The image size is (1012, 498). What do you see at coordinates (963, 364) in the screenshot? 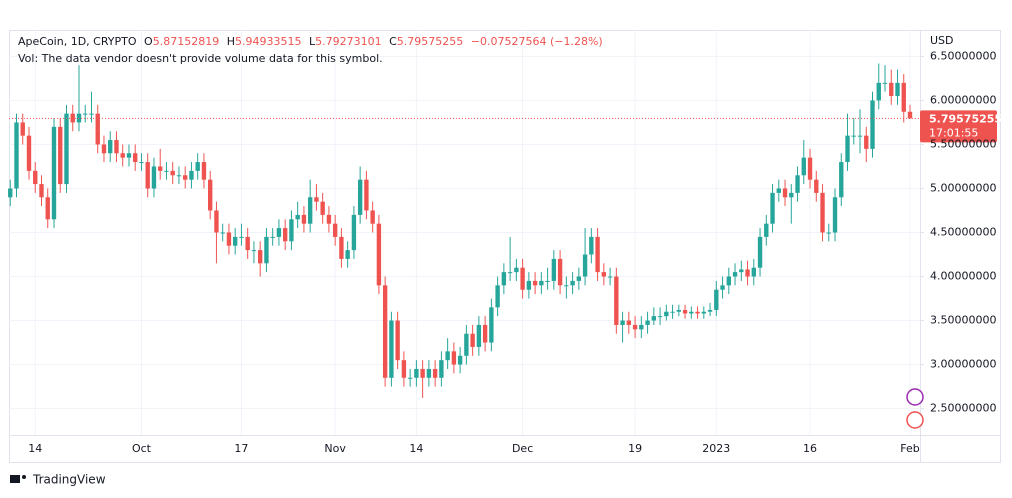
I see `y-tick-label: 3.00000000` at bounding box center [963, 364].